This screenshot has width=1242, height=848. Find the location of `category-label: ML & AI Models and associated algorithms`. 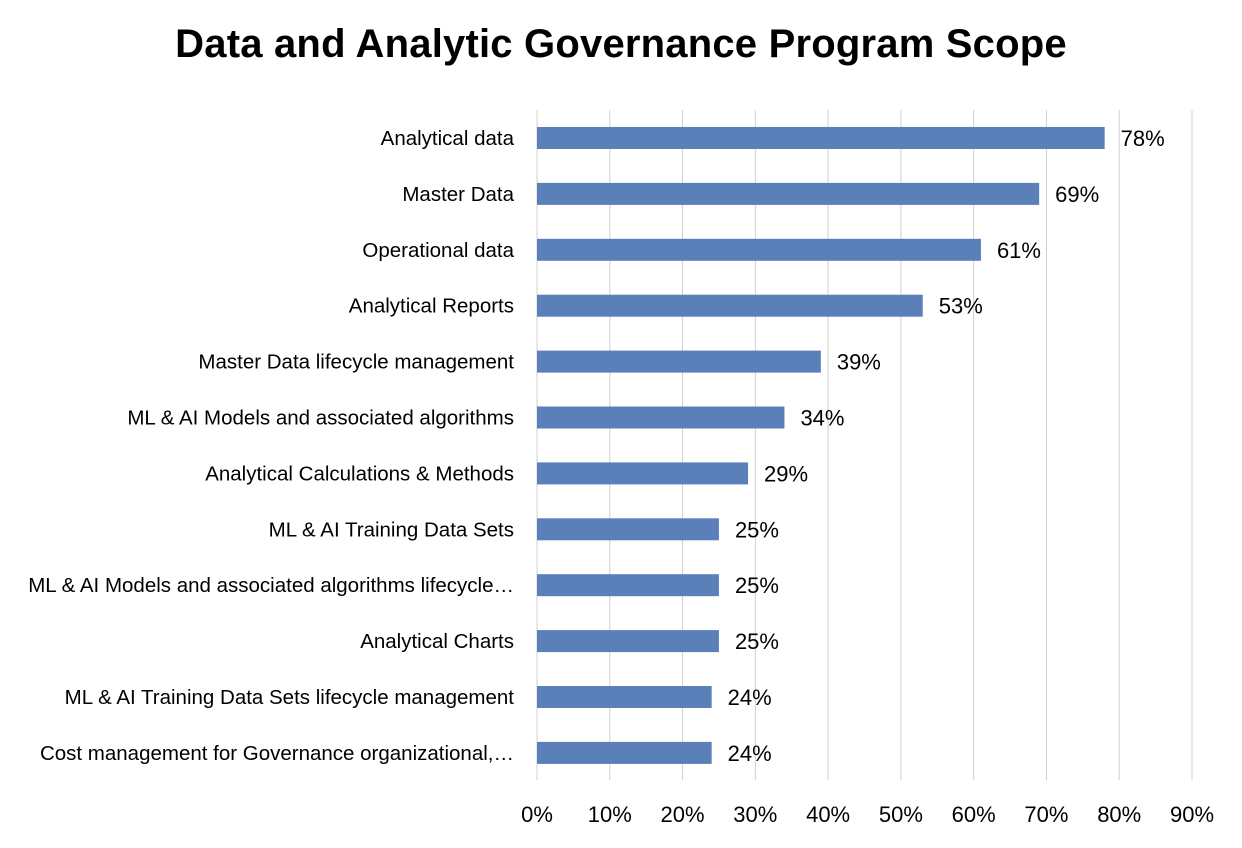

category-label: ML & AI Models and associated algorithms is located at coordinates (320, 418).